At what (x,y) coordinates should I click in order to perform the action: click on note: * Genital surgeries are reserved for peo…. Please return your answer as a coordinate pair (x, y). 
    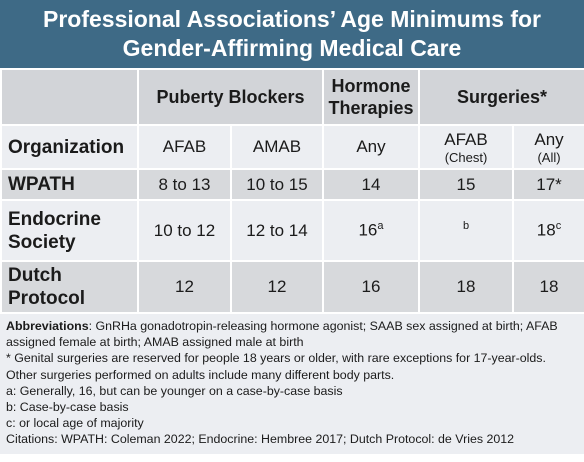
    Looking at the image, I should click on (276, 366).